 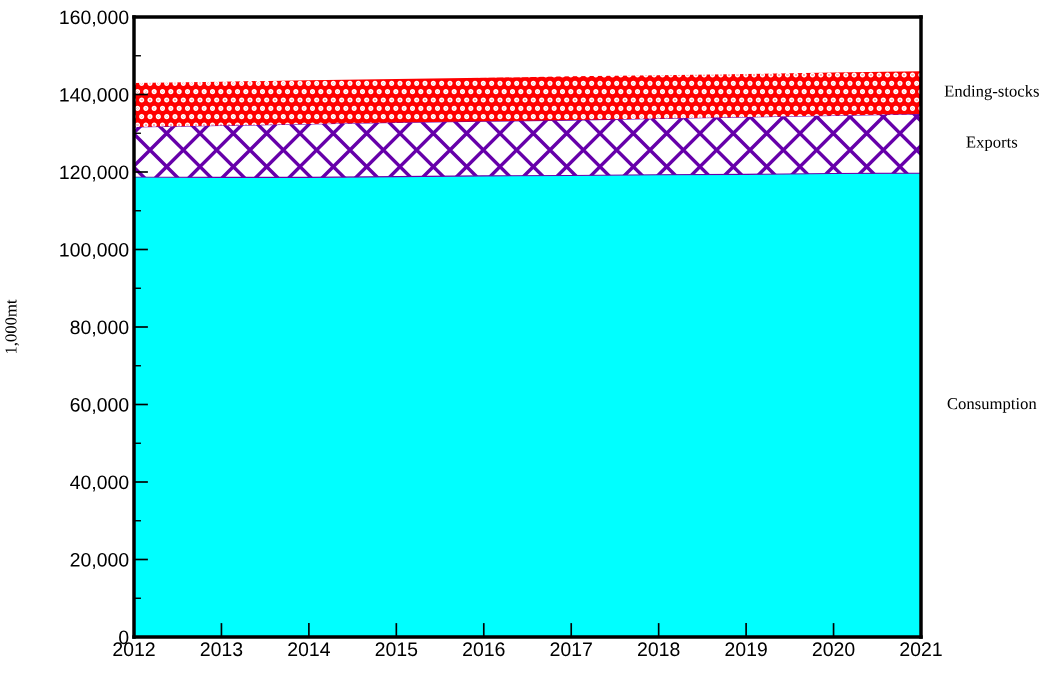 I want to click on y-tick-label: 40,000, so click(x=99, y=483).